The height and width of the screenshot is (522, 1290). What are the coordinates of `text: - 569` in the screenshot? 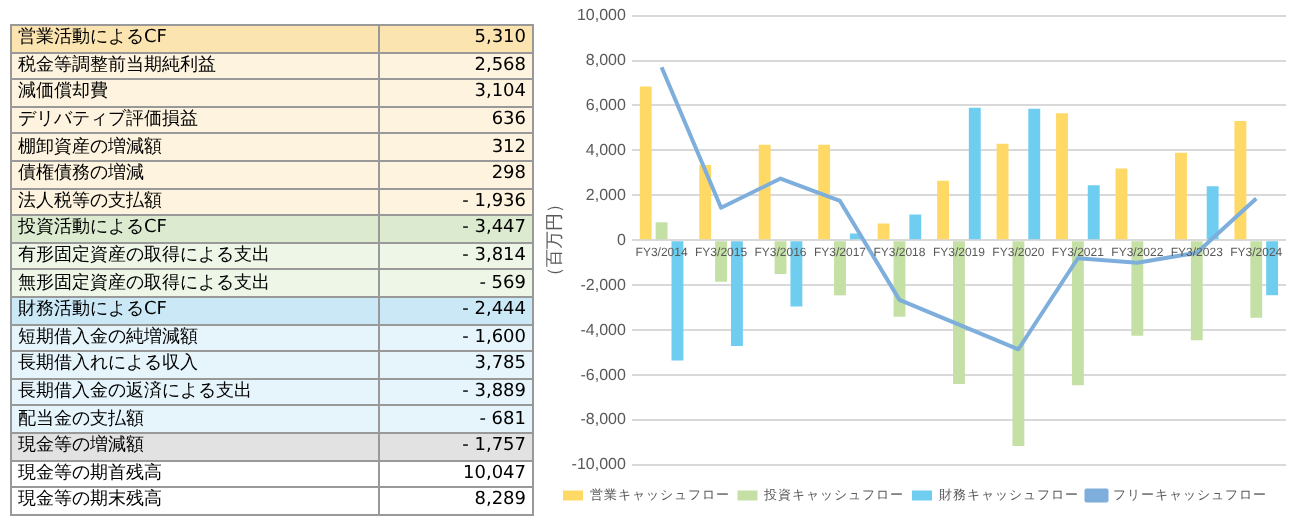 It's located at (502, 283).